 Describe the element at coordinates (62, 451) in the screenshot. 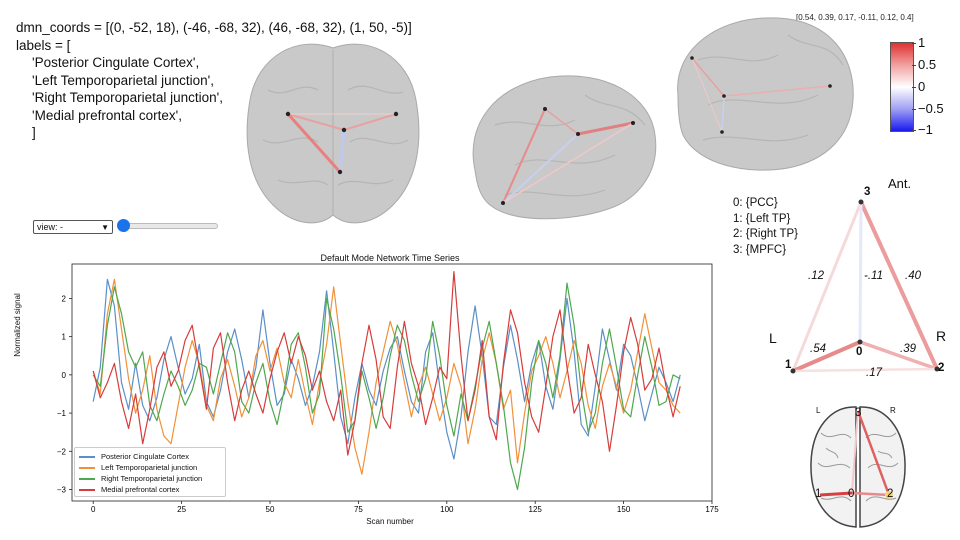

I see `y-tick-label: −2` at that location.